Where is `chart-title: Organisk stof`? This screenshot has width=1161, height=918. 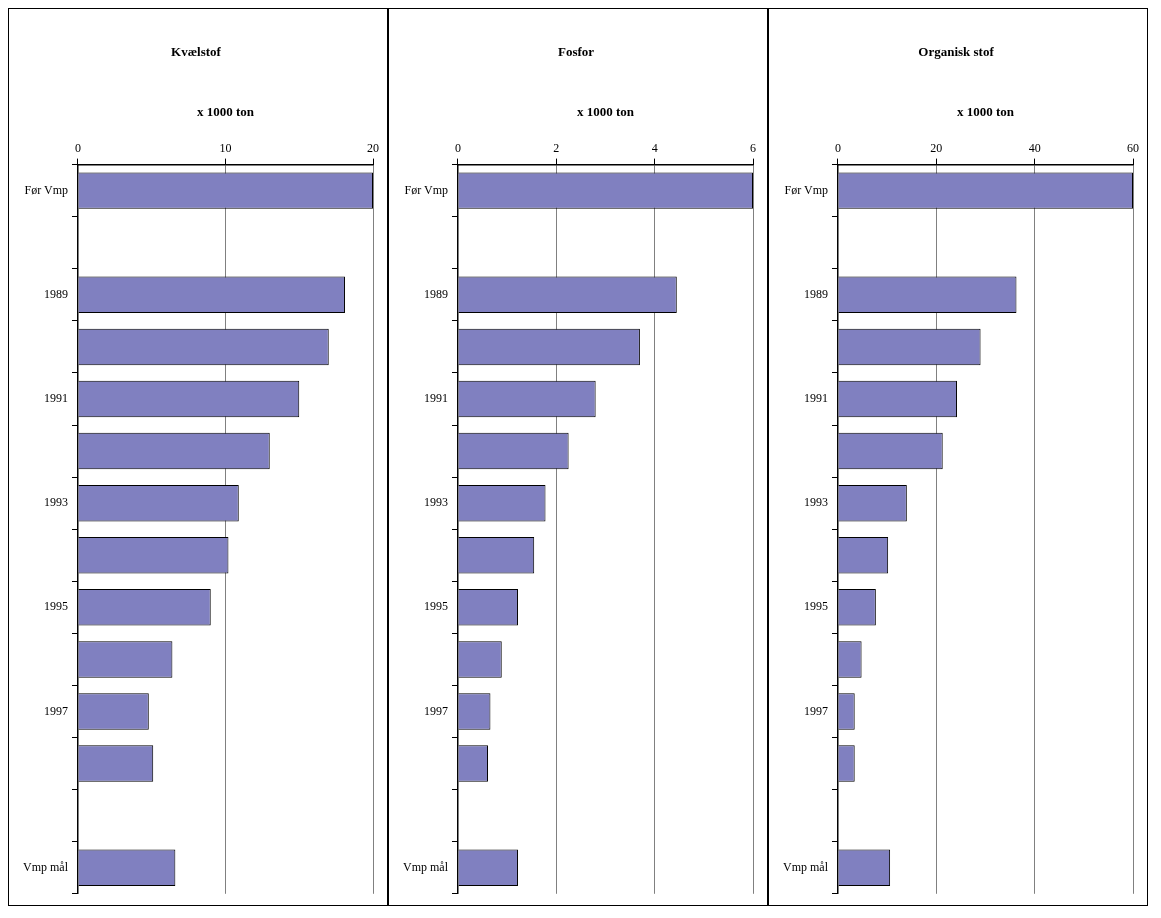 chart-title: Organisk stof is located at coordinates (956, 52).